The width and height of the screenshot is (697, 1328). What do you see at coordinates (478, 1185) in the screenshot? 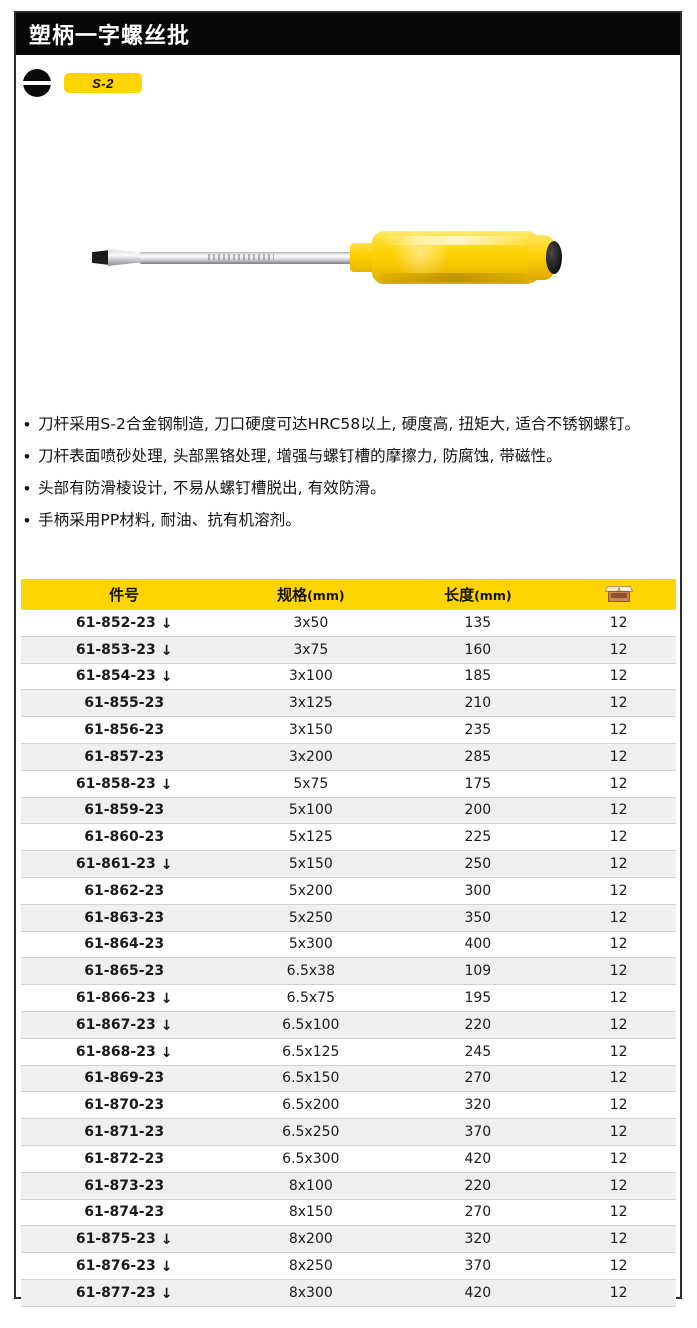
I see `cell-length: 220` at bounding box center [478, 1185].